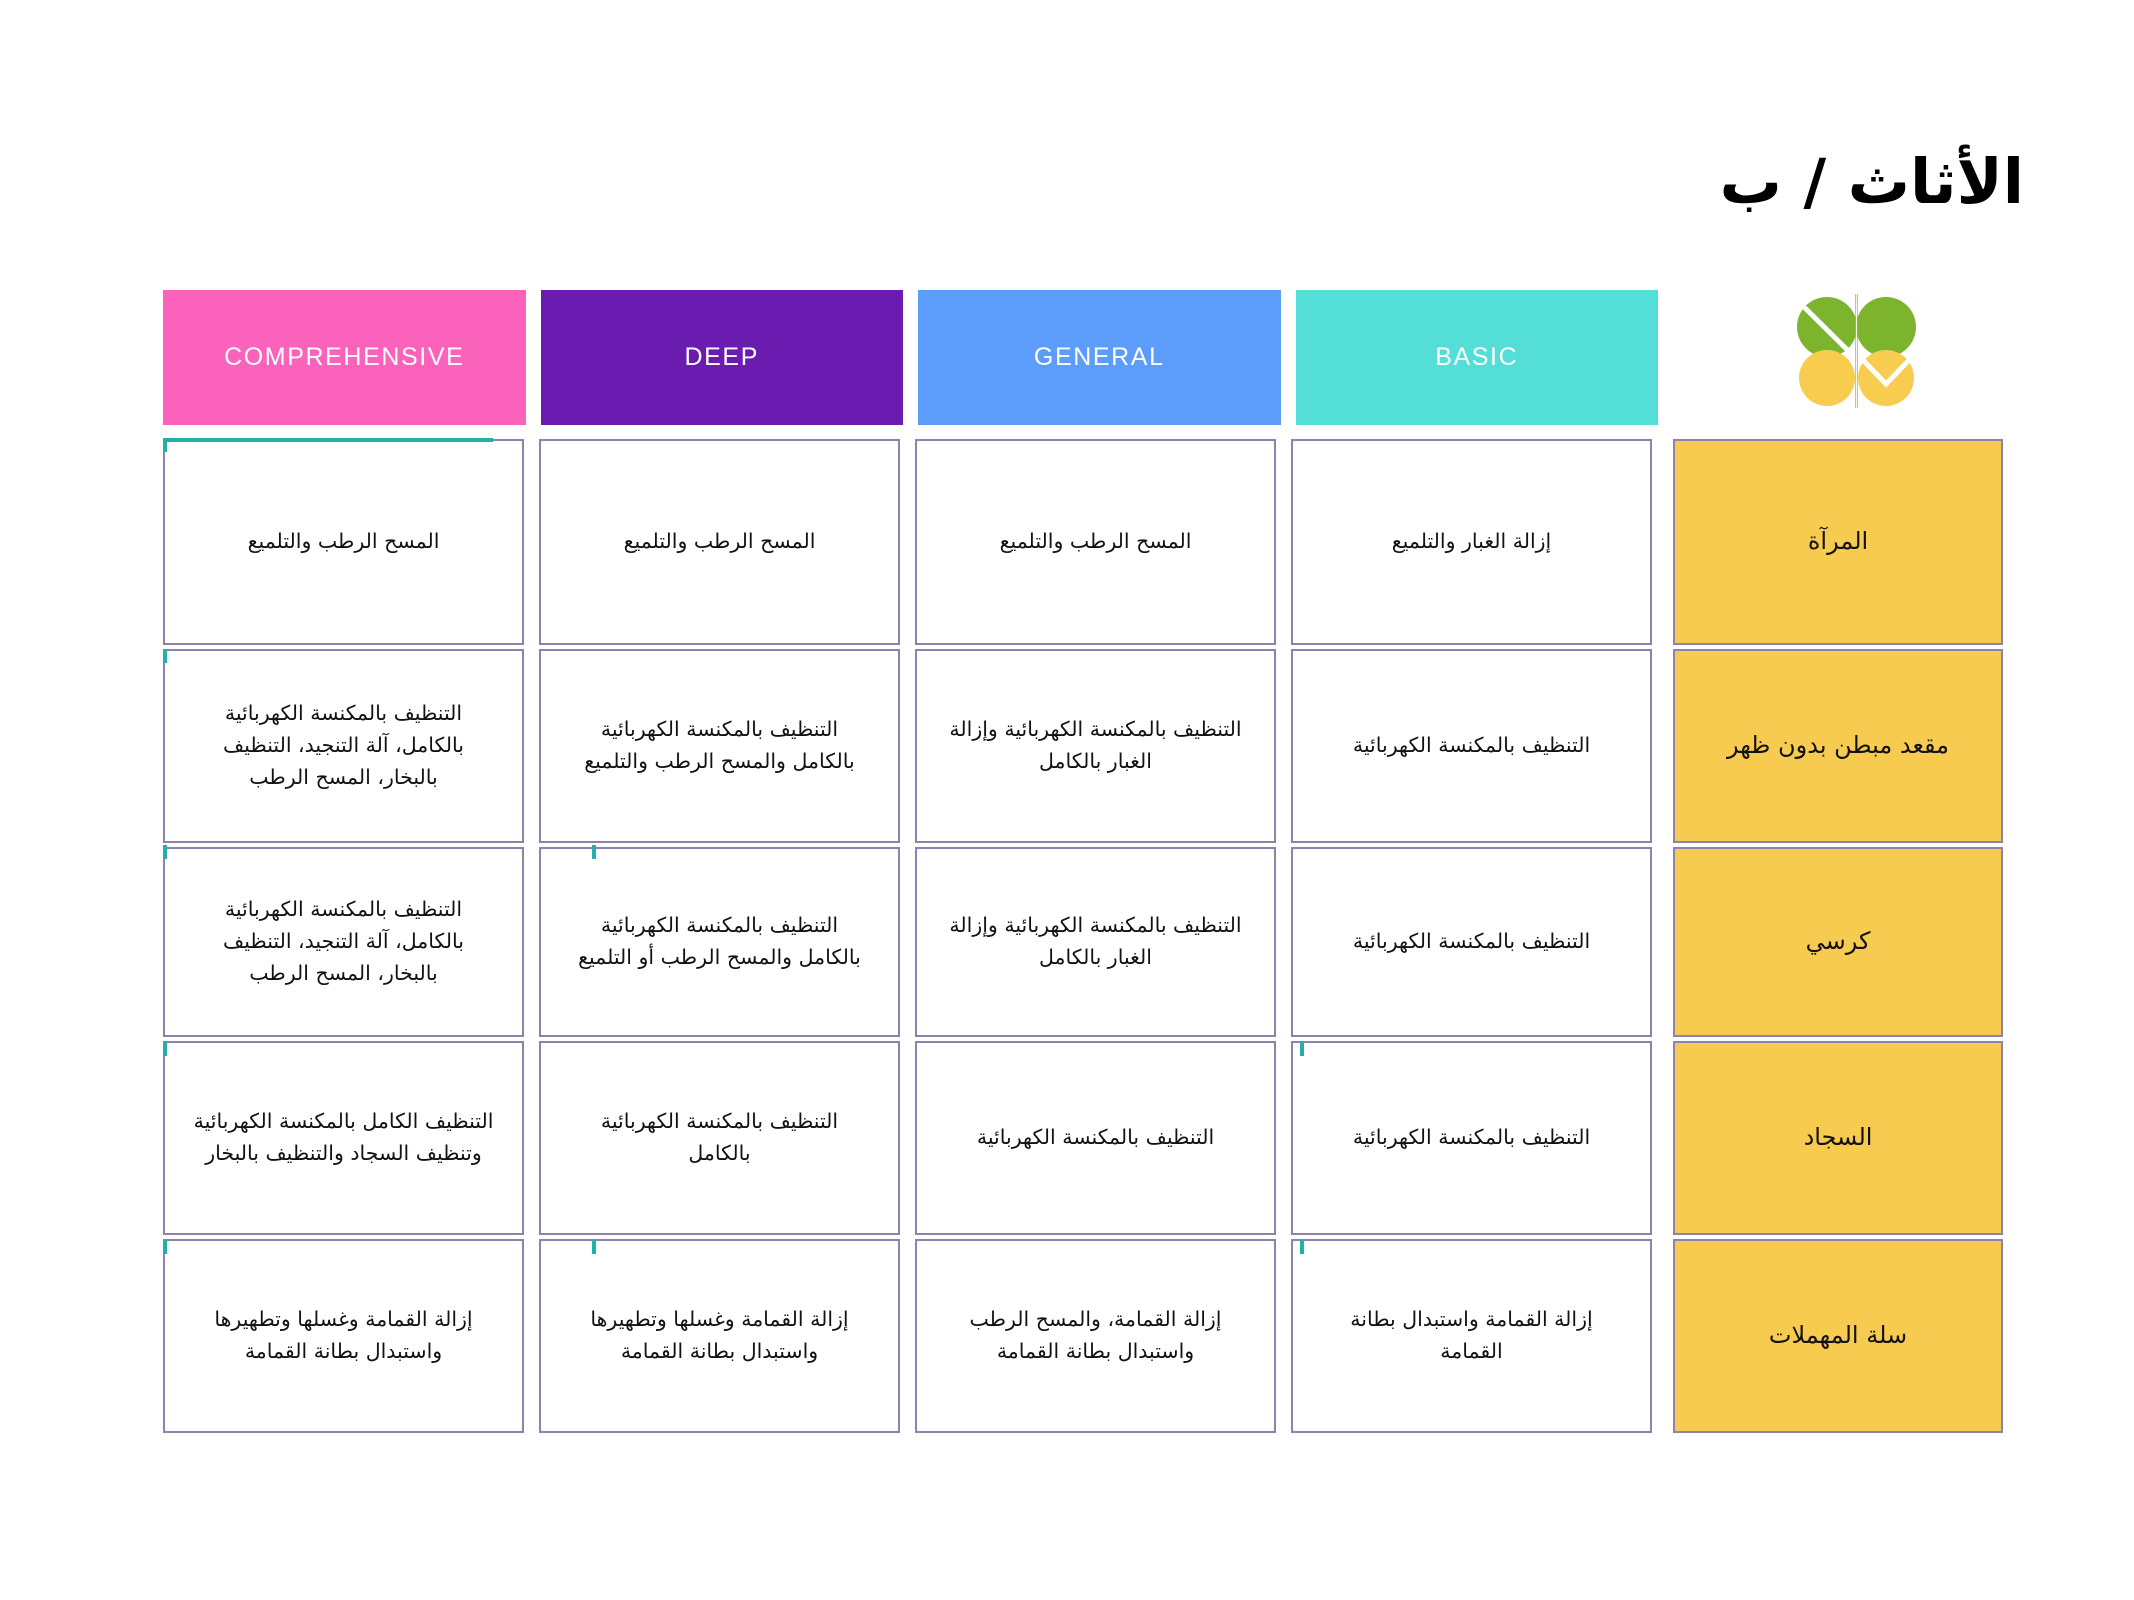  Describe the element at coordinates (1524, 181) in the screenshot. I see `page-title: الأثاث / ب` at that location.